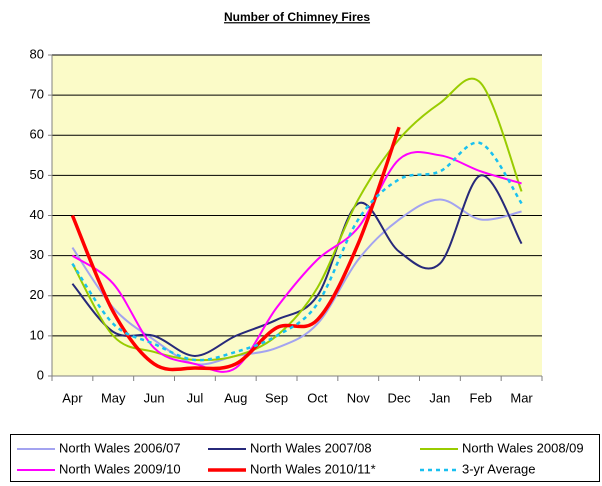 The width and height of the screenshot is (602, 486). I want to click on y-tick-label: 80, so click(37, 53).